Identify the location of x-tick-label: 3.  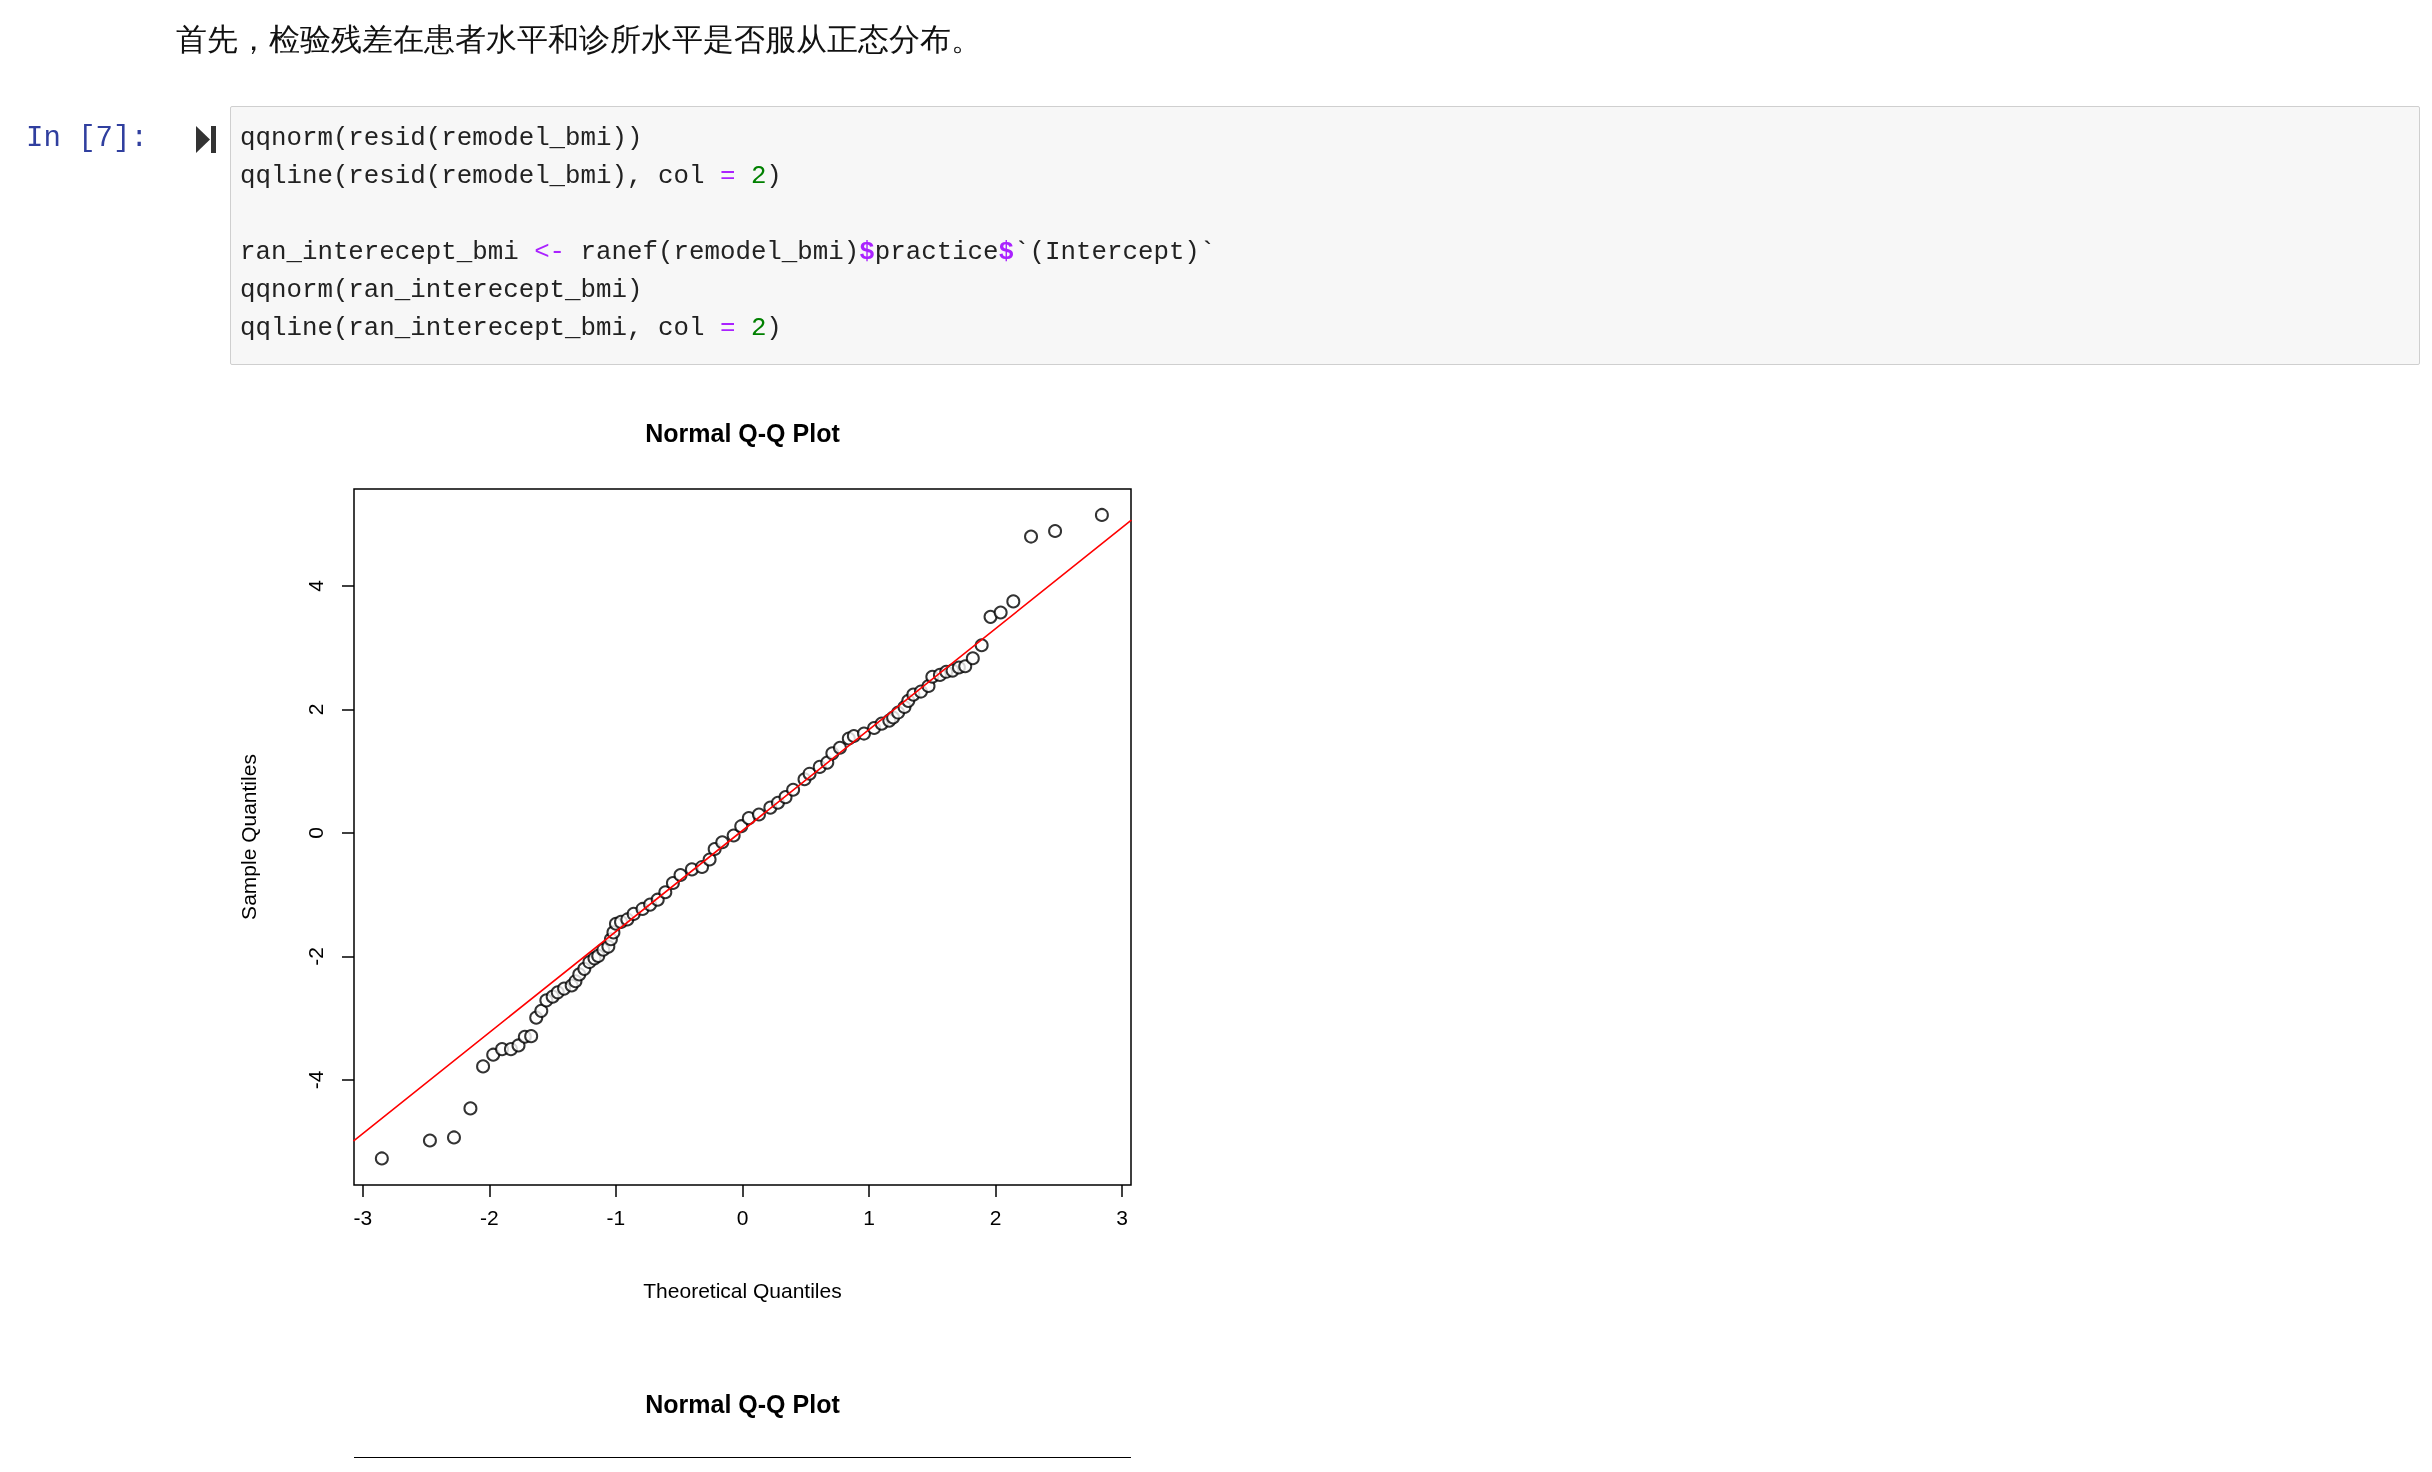
(1122, 1217).